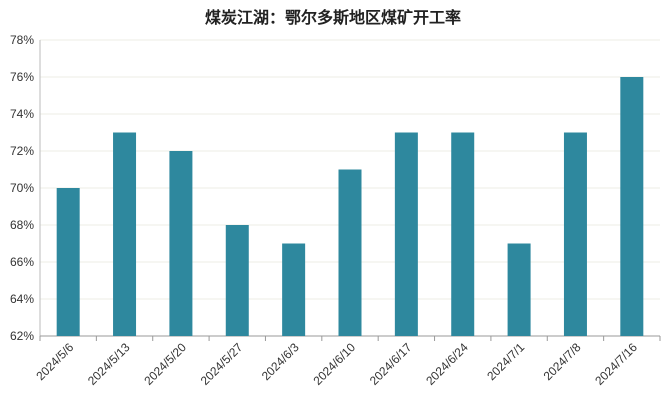 This screenshot has height=400, width=666. I want to click on y-tick-label: 66%, so click(22, 262).